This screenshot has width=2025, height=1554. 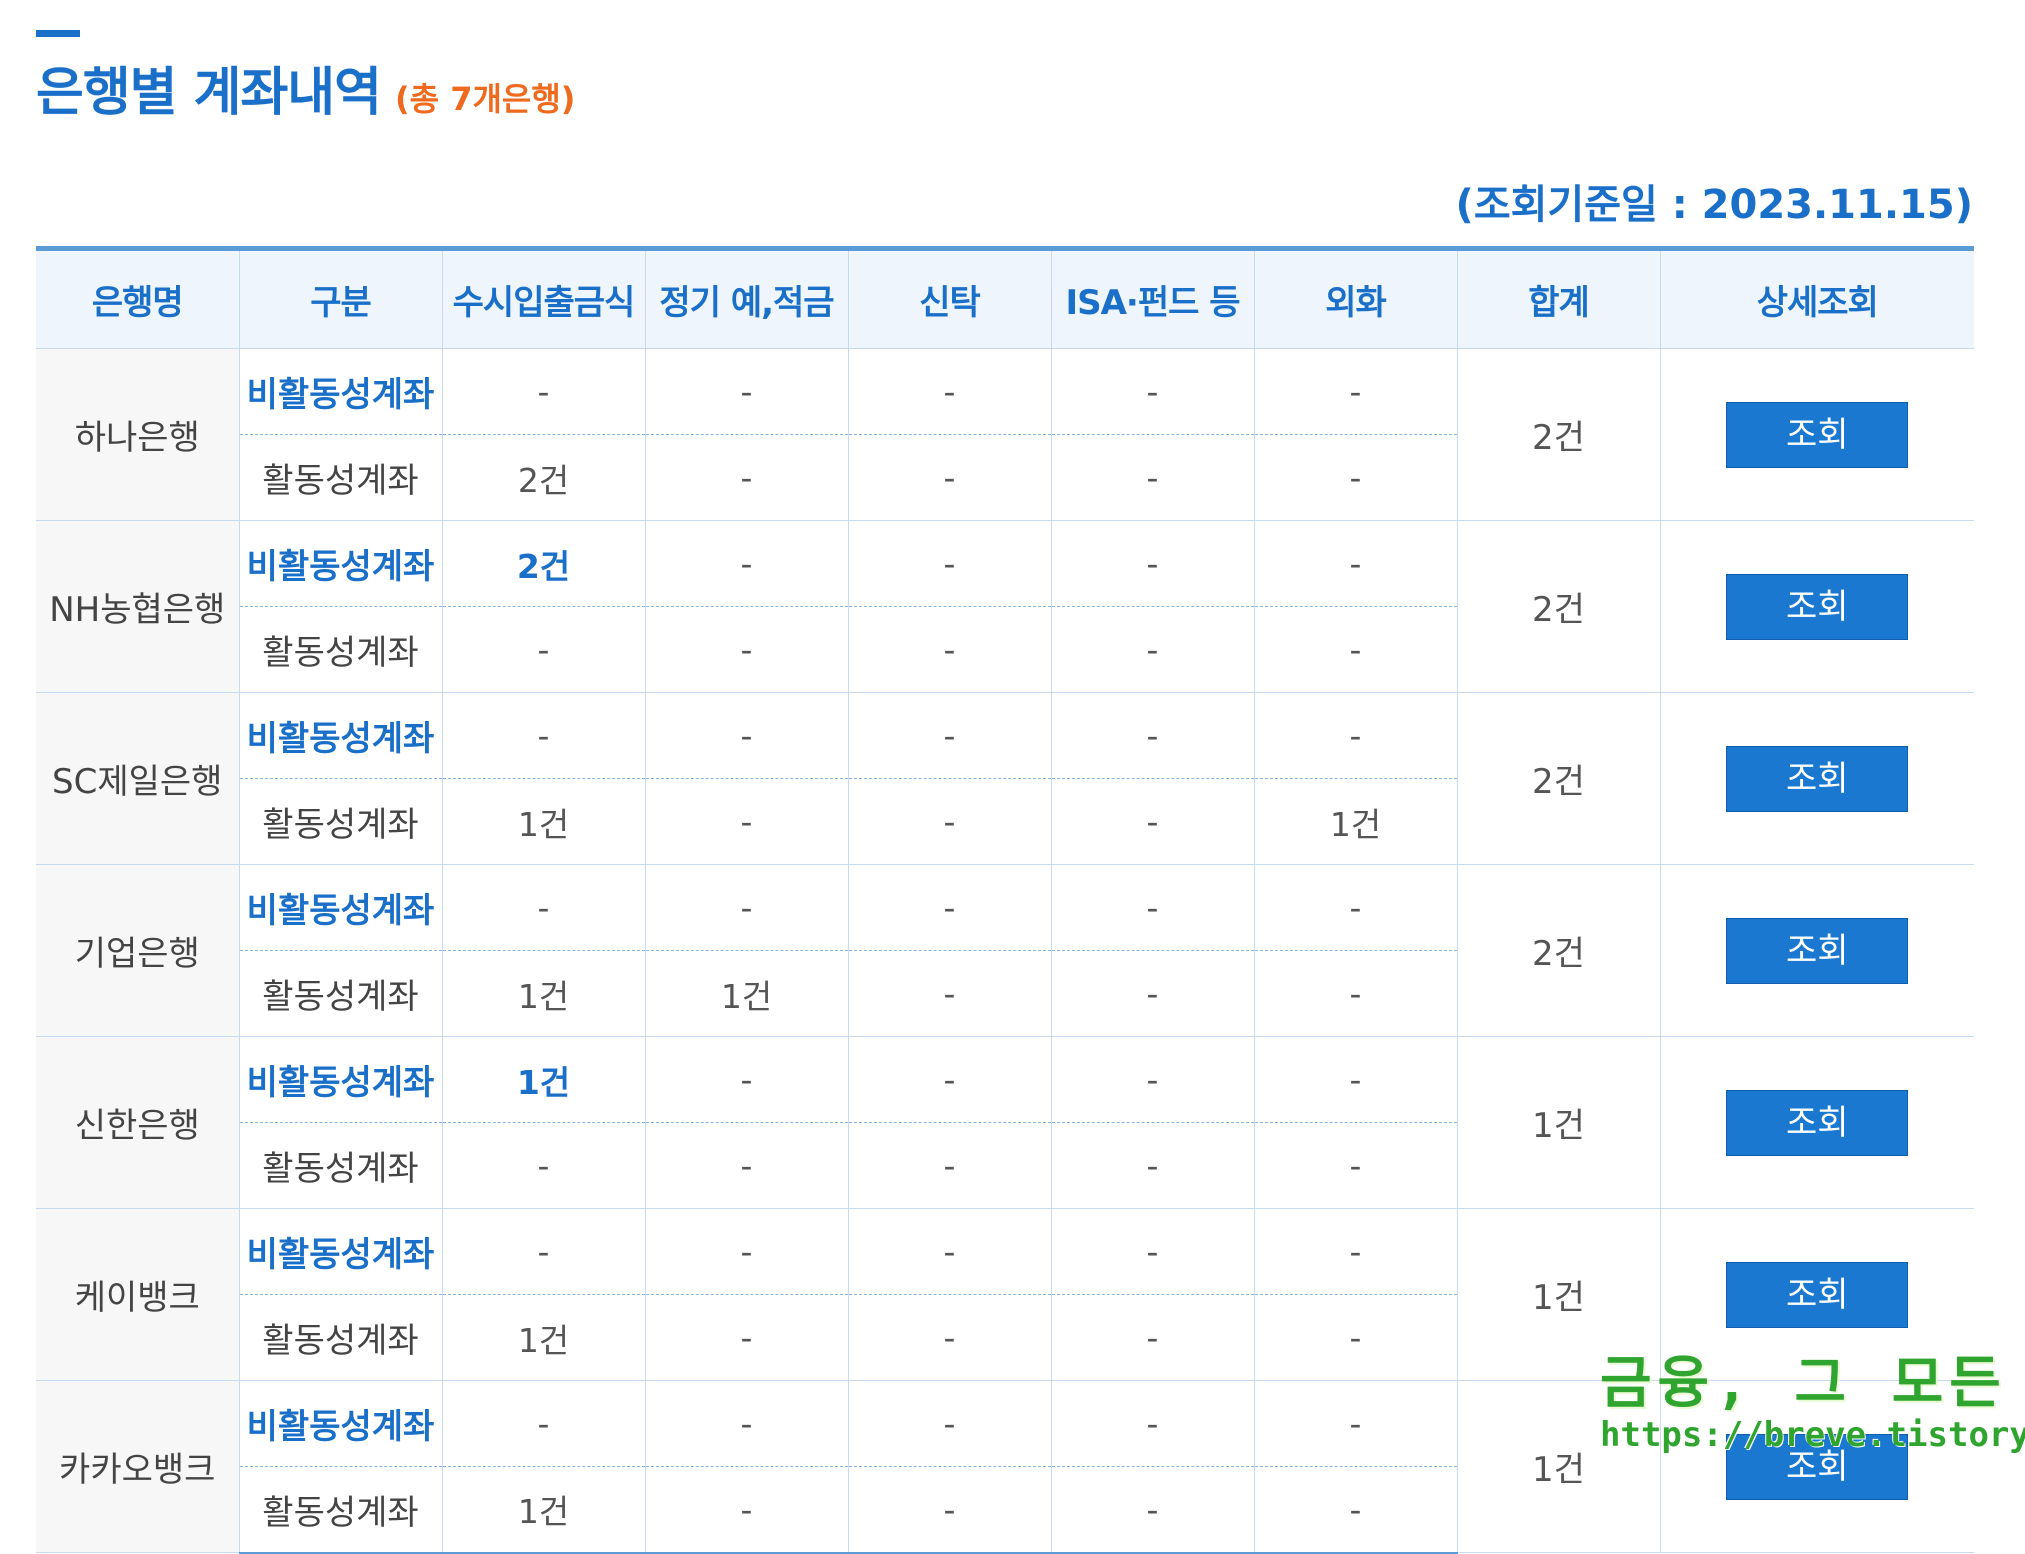 What do you see at coordinates (137, 950) in the screenshot?
I see `bank-name: 기업은행` at bounding box center [137, 950].